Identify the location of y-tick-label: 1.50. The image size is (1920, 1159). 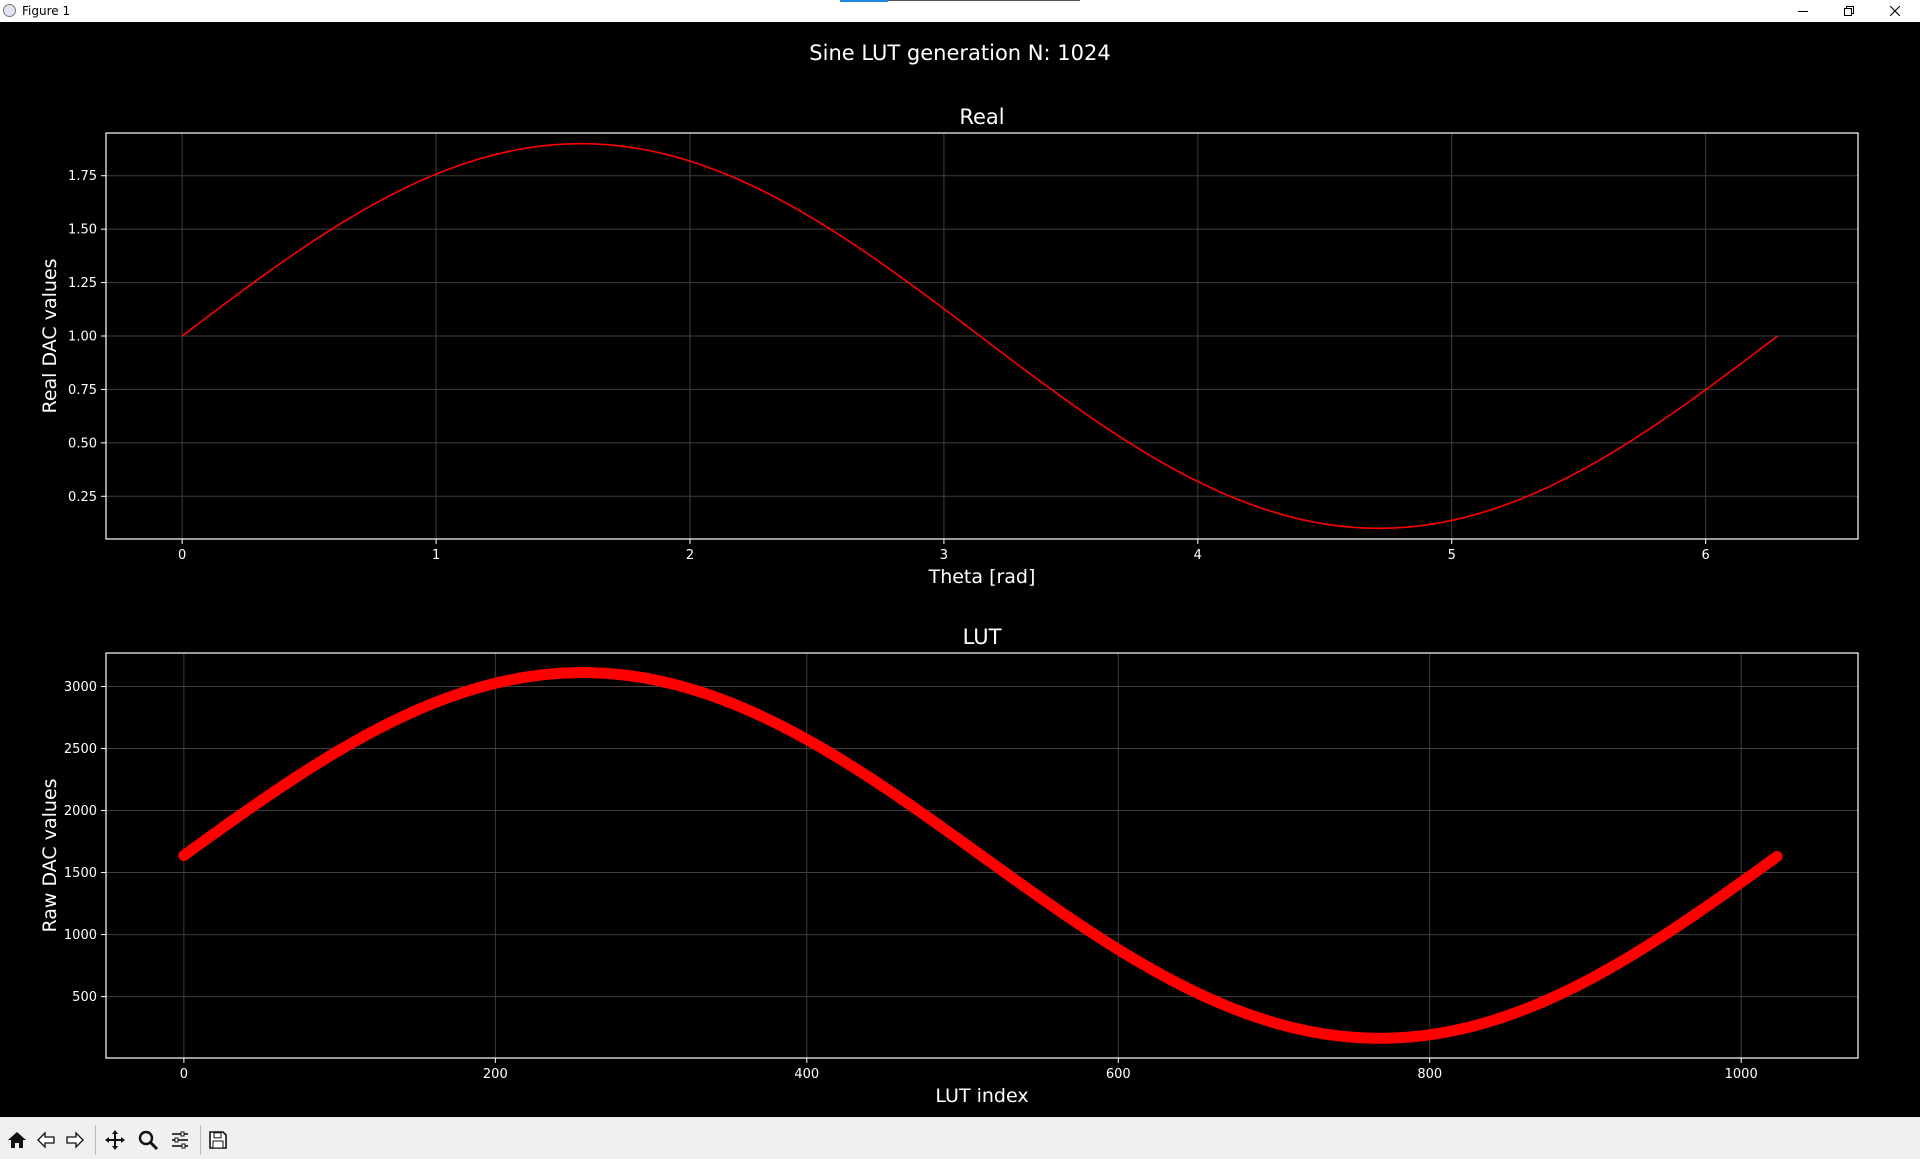
(82, 230).